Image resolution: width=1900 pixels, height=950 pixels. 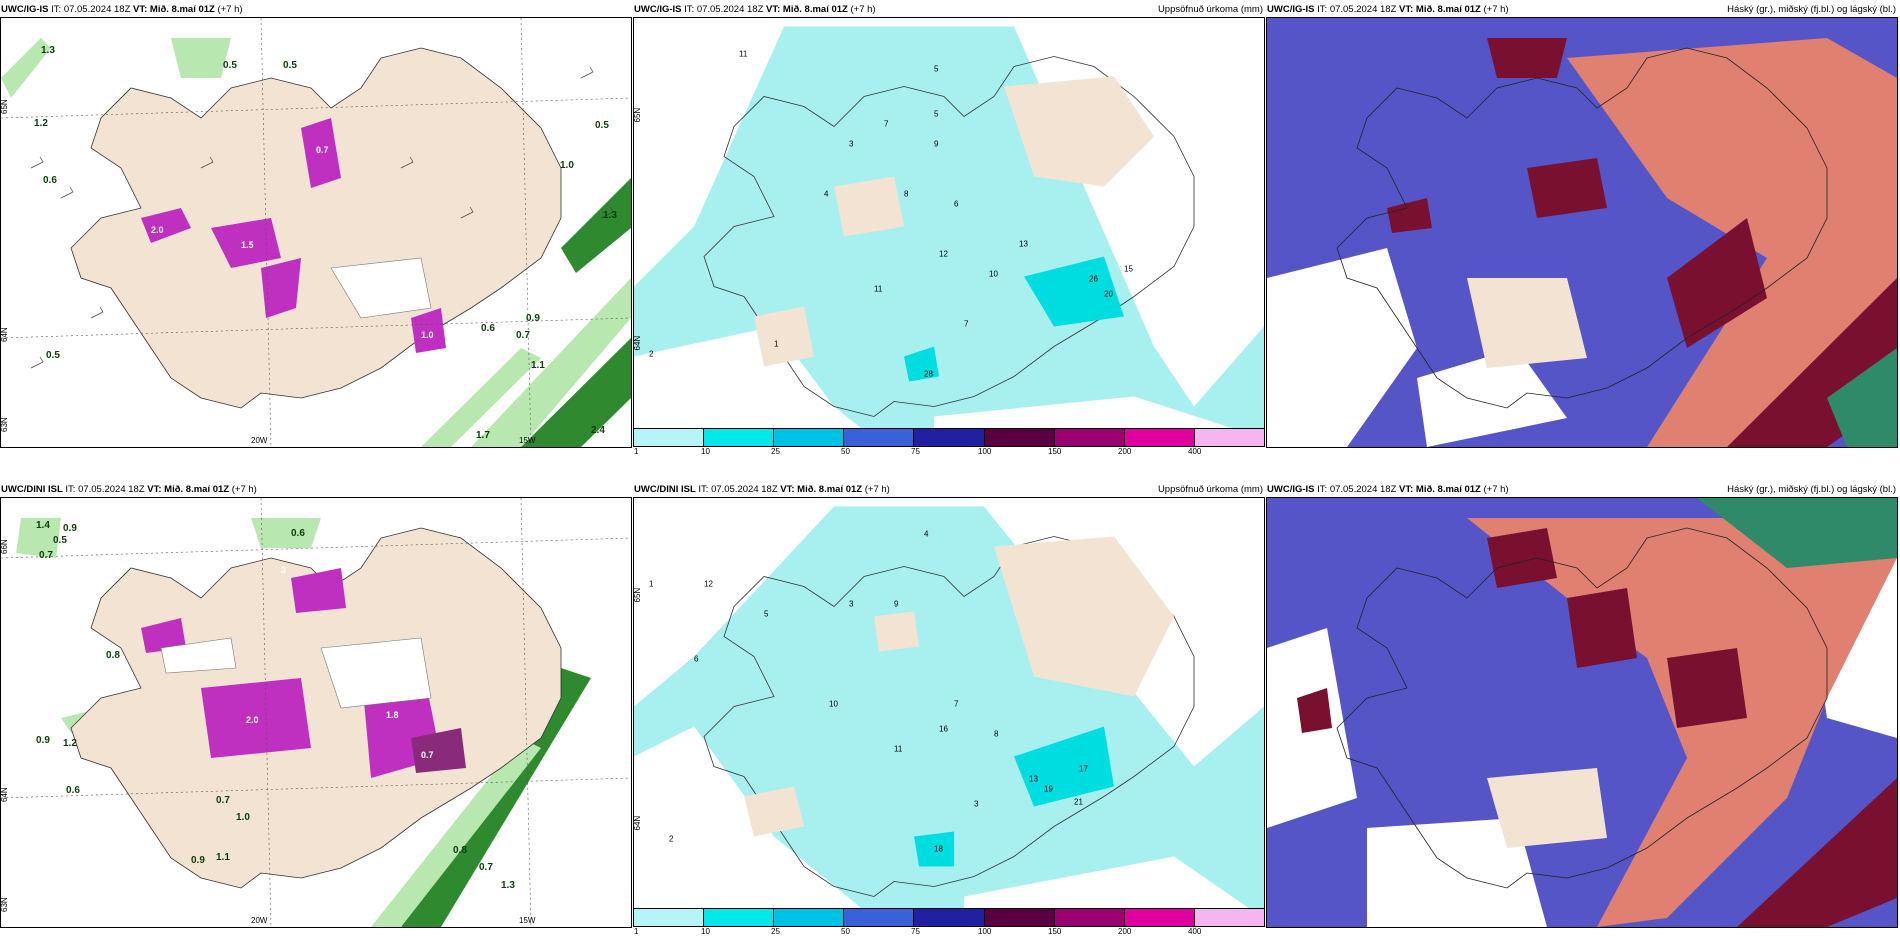 I want to click on value-label: 4, so click(x=926, y=534).